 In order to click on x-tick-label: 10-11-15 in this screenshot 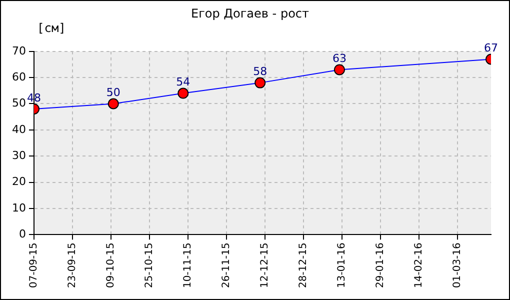, I will do `click(188, 265)`.